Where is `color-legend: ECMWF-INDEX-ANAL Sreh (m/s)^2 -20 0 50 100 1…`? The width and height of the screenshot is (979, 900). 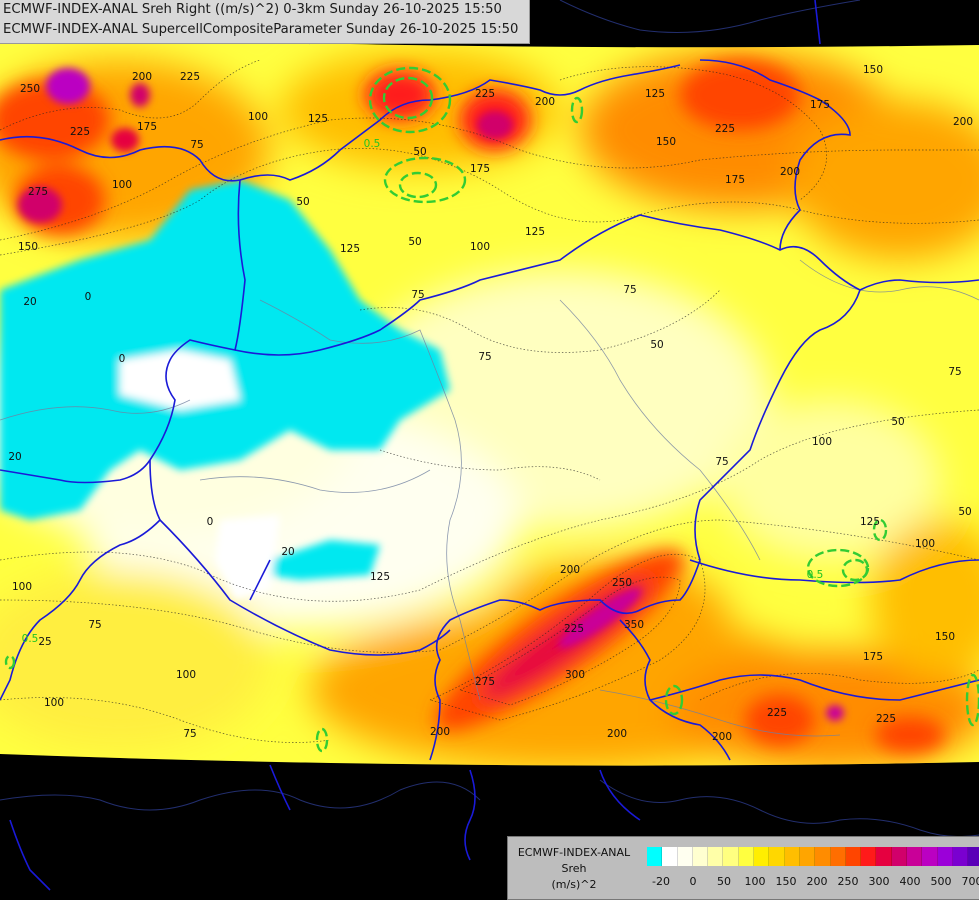
color-legend: ECMWF-INDEX-ANAL Sreh (m/s)^2 -20 0 50 100 1… is located at coordinates (743, 868).